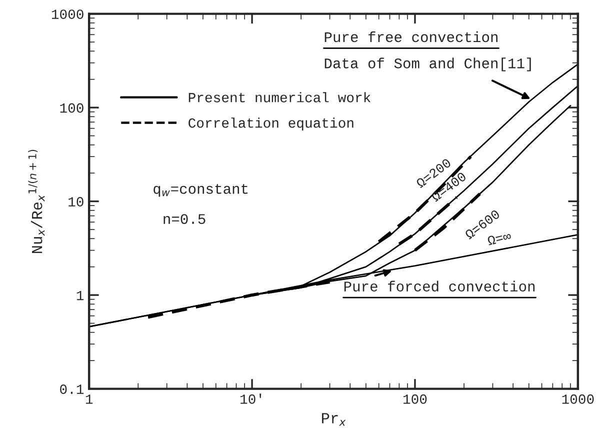 The height and width of the screenshot is (432, 602). What do you see at coordinates (36, 201) in the screenshot?
I see `y-axis-title: Nu$_{x}$/Re$_{x}$$^{1/(n+1)}$` at bounding box center [36, 201].